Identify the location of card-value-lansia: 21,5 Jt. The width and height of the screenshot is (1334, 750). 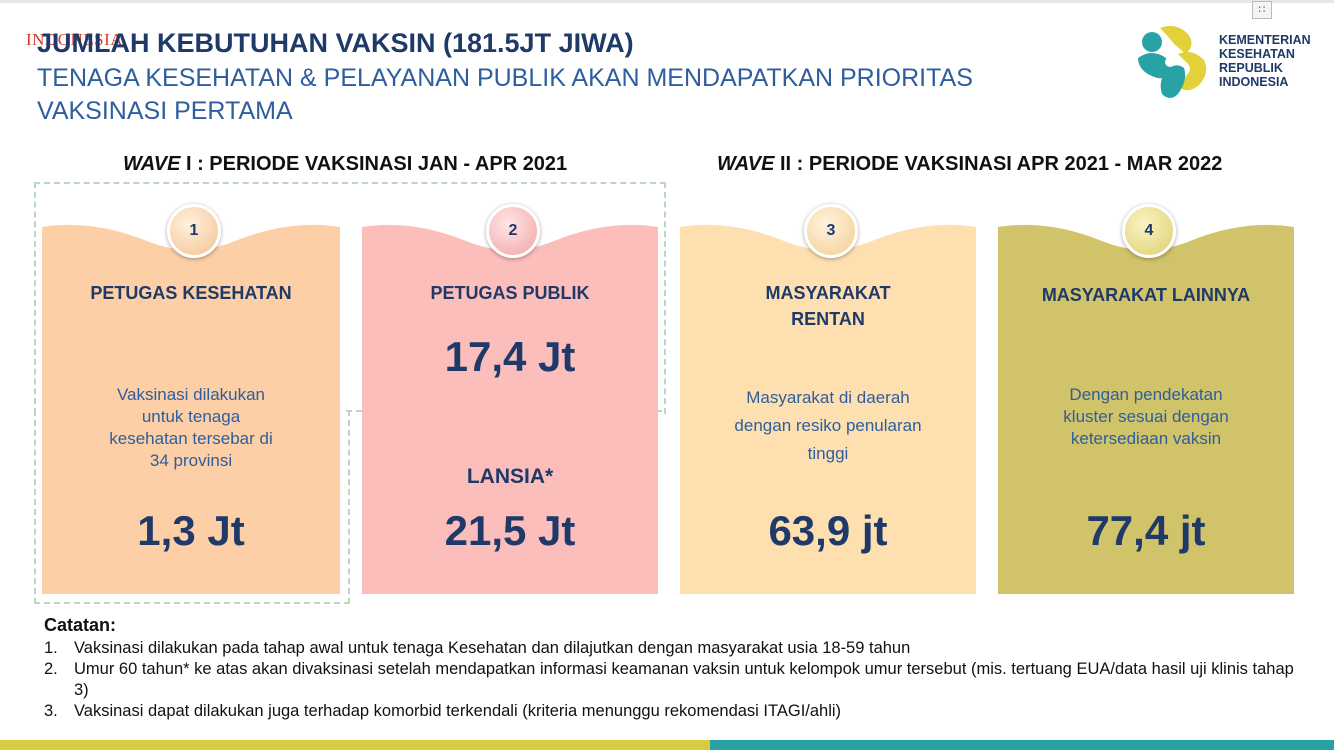
(510, 530).